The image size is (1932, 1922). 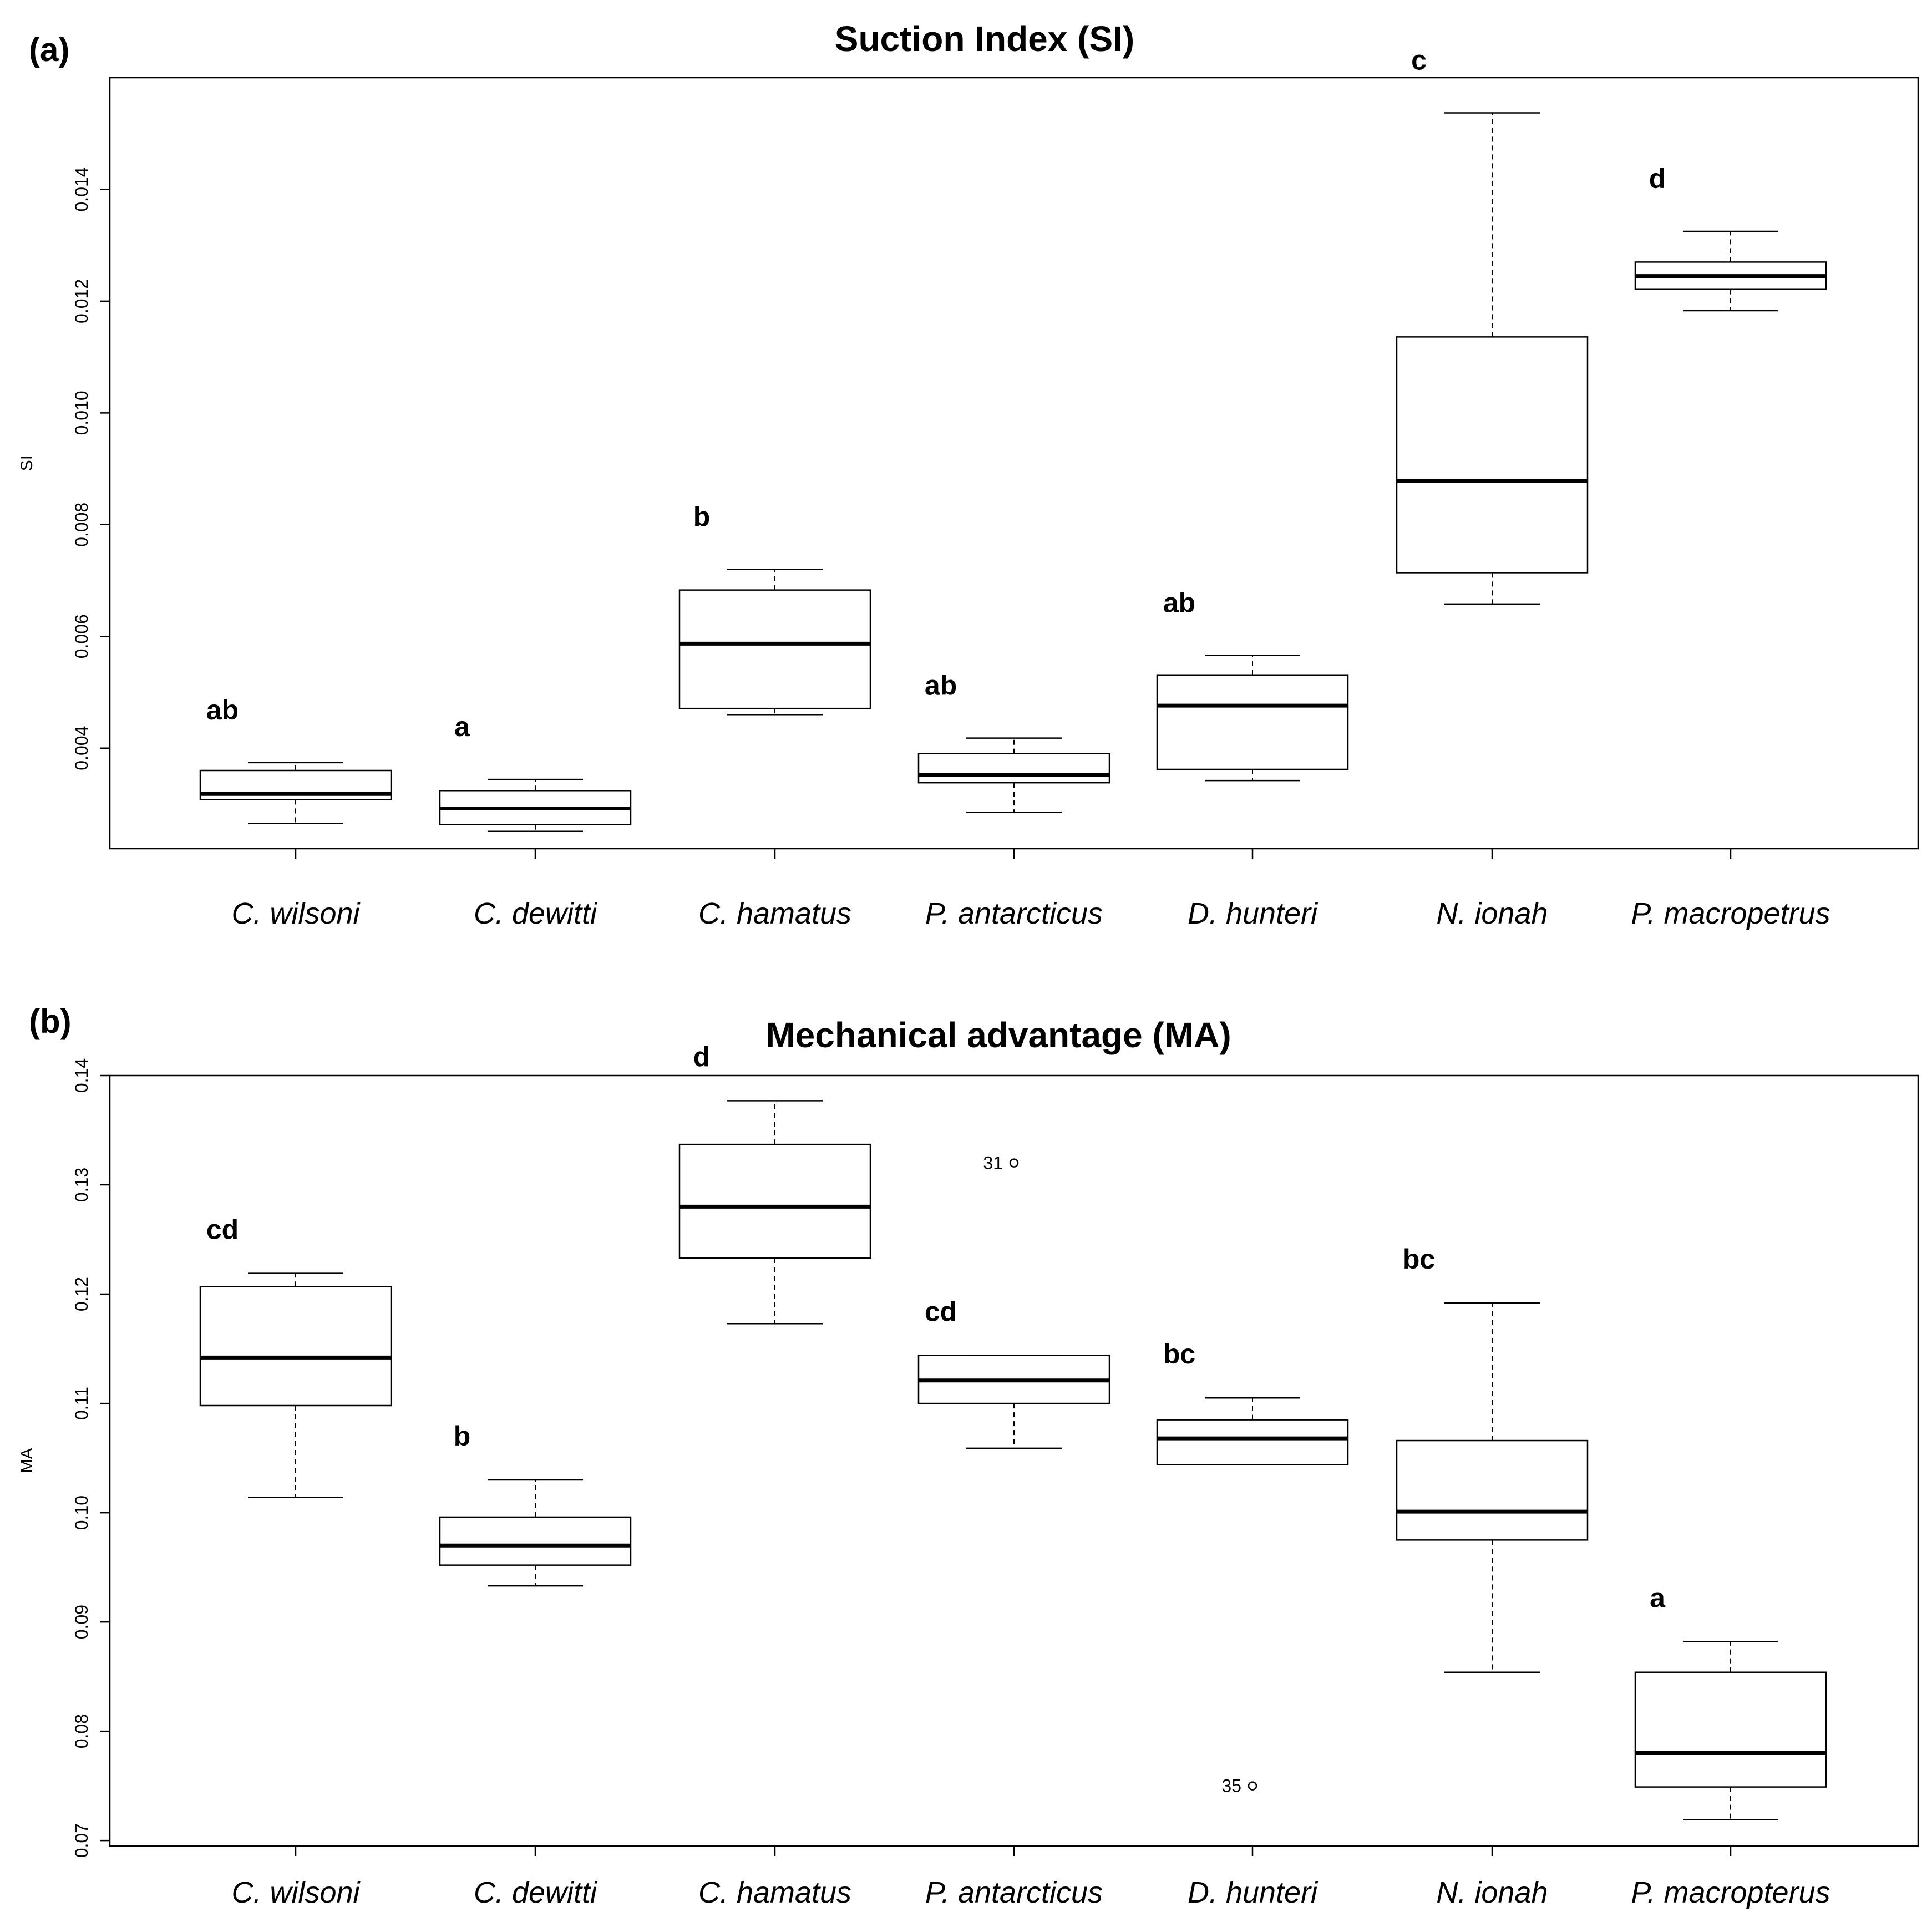 I want to click on box-1: cd C. wilsoni, so click(x=295, y=1561).